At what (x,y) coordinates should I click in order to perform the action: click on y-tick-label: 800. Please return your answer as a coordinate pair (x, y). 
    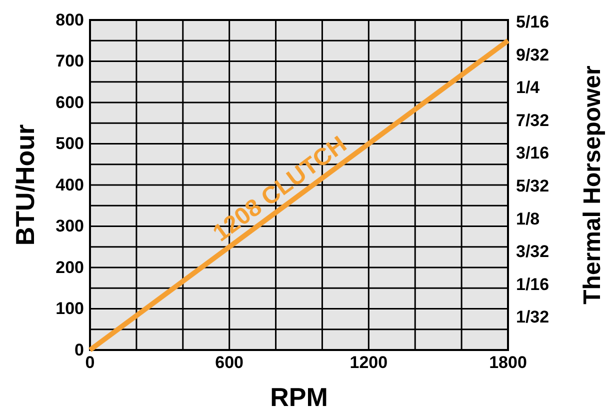
    Looking at the image, I should click on (70, 20).